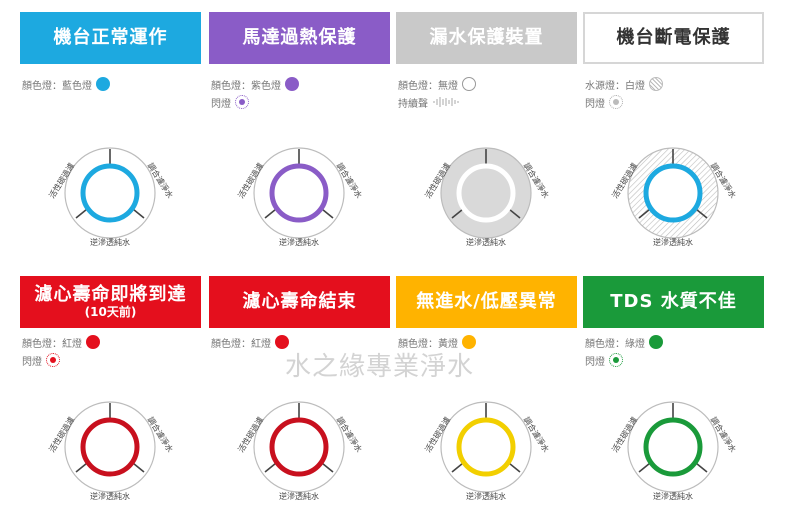 The width and height of the screenshot is (791, 528). What do you see at coordinates (674, 342) in the screenshot?
I see `info-row: 顏色燈：綠燈` at bounding box center [674, 342].